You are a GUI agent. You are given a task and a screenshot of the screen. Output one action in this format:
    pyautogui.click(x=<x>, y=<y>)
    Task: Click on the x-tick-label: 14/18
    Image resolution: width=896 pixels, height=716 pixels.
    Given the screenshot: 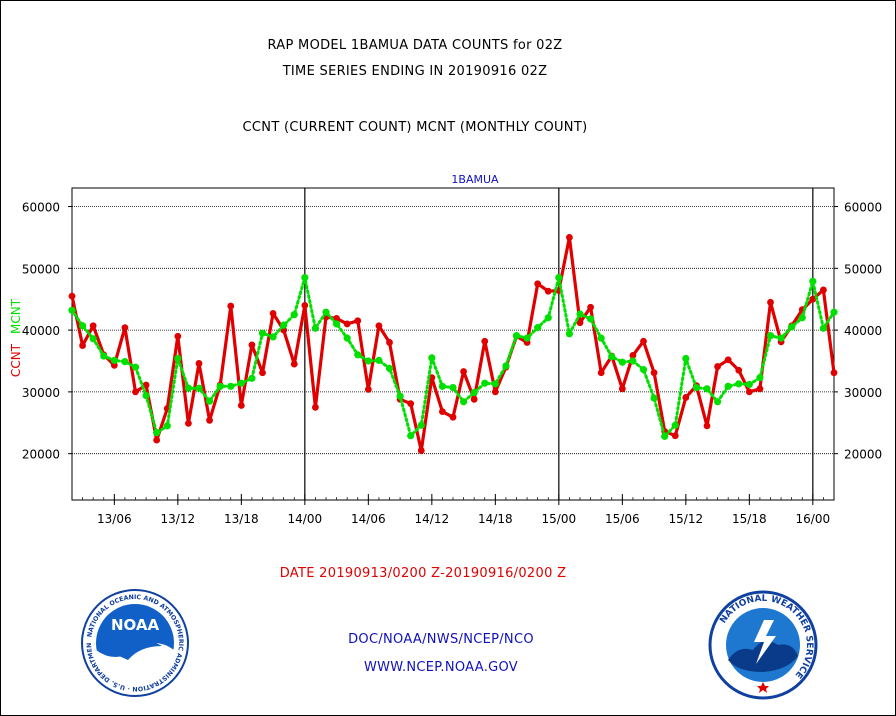 What is the action you would take?
    pyautogui.click(x=495, y=519)
    